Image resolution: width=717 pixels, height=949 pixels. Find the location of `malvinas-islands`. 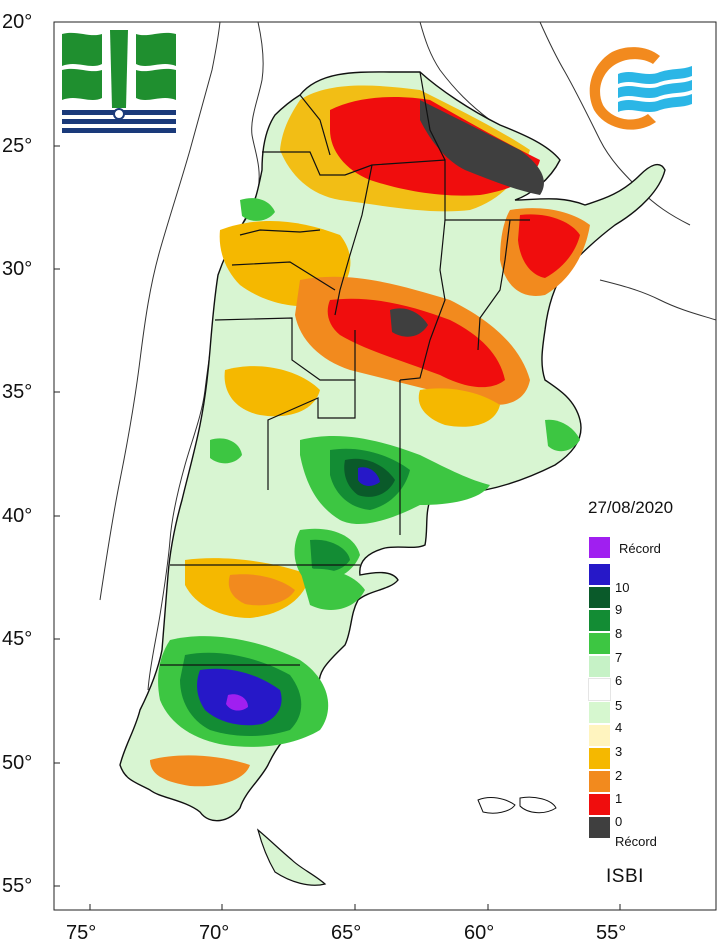

malvinas-islands is located at coordinates (517, 805).